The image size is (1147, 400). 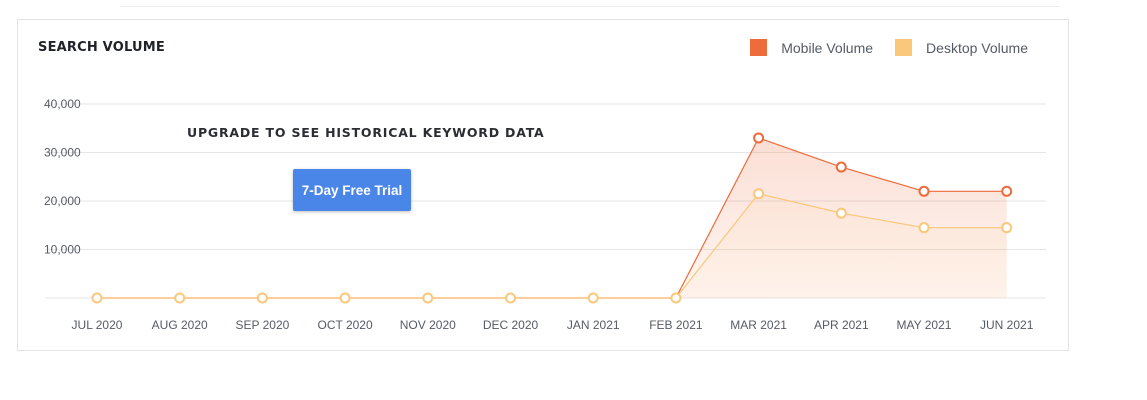 I want to click on legend-swatch-desktop, so click(x=904, y=47).